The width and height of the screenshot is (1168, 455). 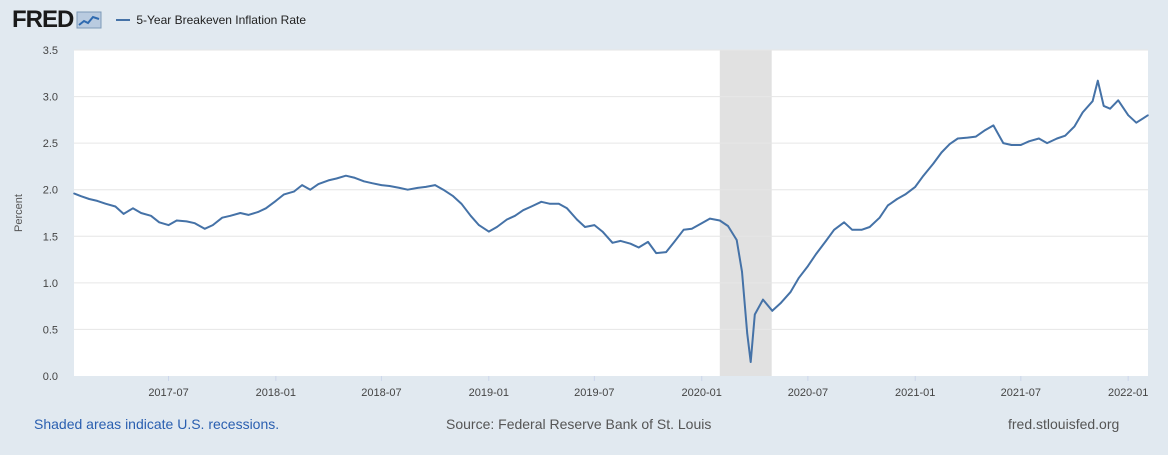 What do you see at coordinates (1064, 424) in the screenshot?
I see `site-link: fred.stlouisfed.org` at bounding box center [1064, 424].